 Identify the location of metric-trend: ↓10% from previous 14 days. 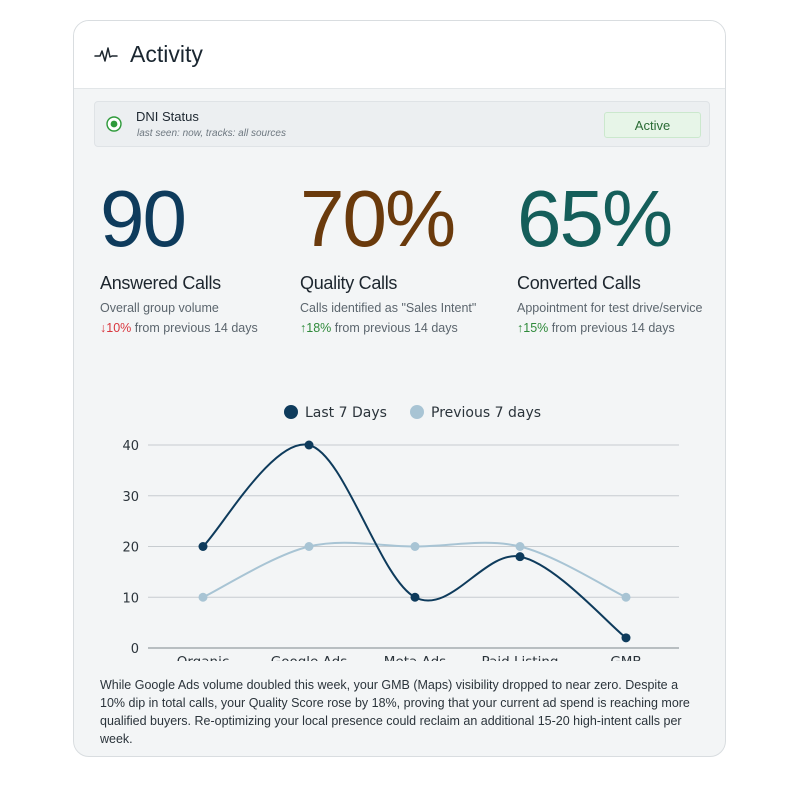
(179, 328).